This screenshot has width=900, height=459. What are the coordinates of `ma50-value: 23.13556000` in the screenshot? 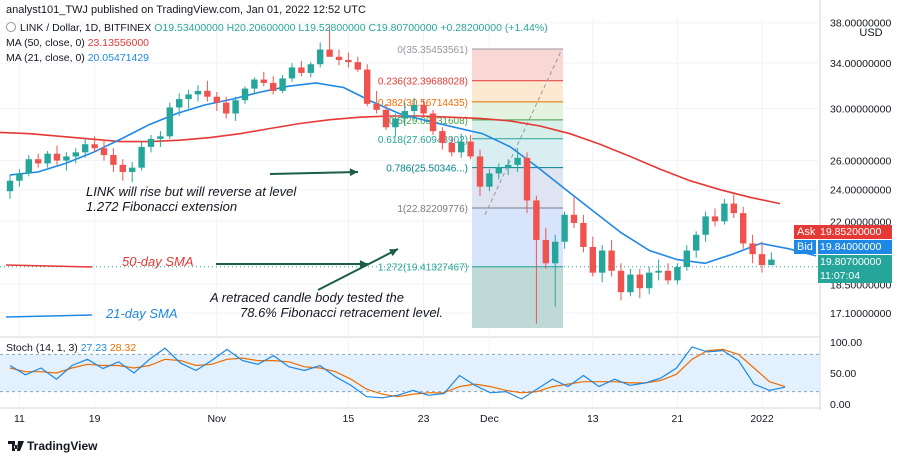 It's located at (118, 43).